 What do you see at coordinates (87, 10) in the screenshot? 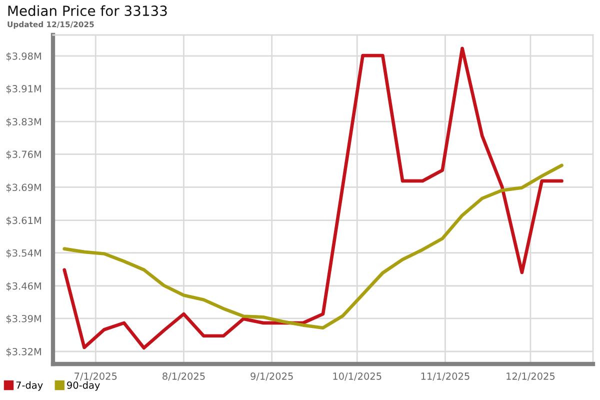
I see `chart-title: Median Price for 33133` at bounding box center [87, 10].